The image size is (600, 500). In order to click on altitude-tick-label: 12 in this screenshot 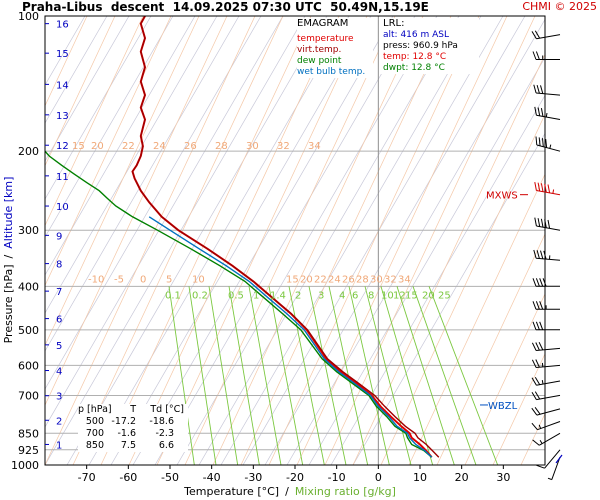, I will do `click(62, 146)`.